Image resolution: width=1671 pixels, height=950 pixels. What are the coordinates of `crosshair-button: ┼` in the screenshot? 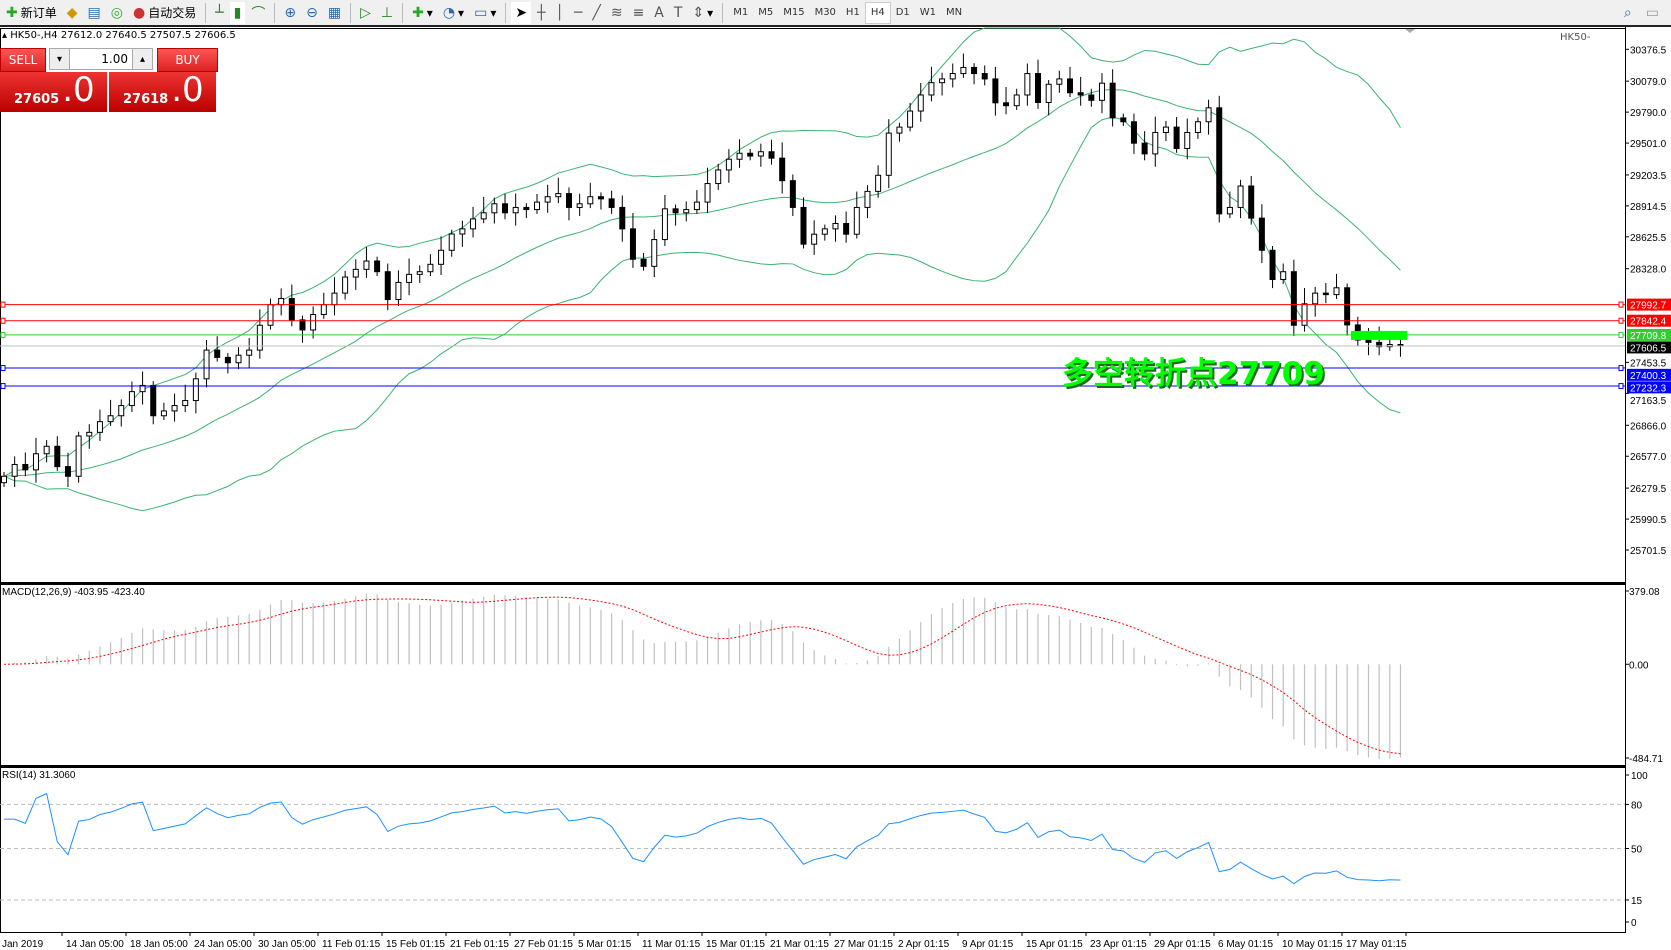 It's located at (541, 13).